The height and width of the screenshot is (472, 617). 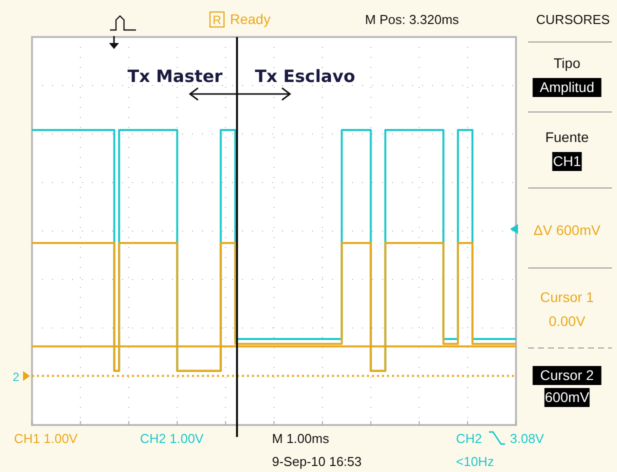 I want to click on text: <10Hz, so click(x=475, y=461).